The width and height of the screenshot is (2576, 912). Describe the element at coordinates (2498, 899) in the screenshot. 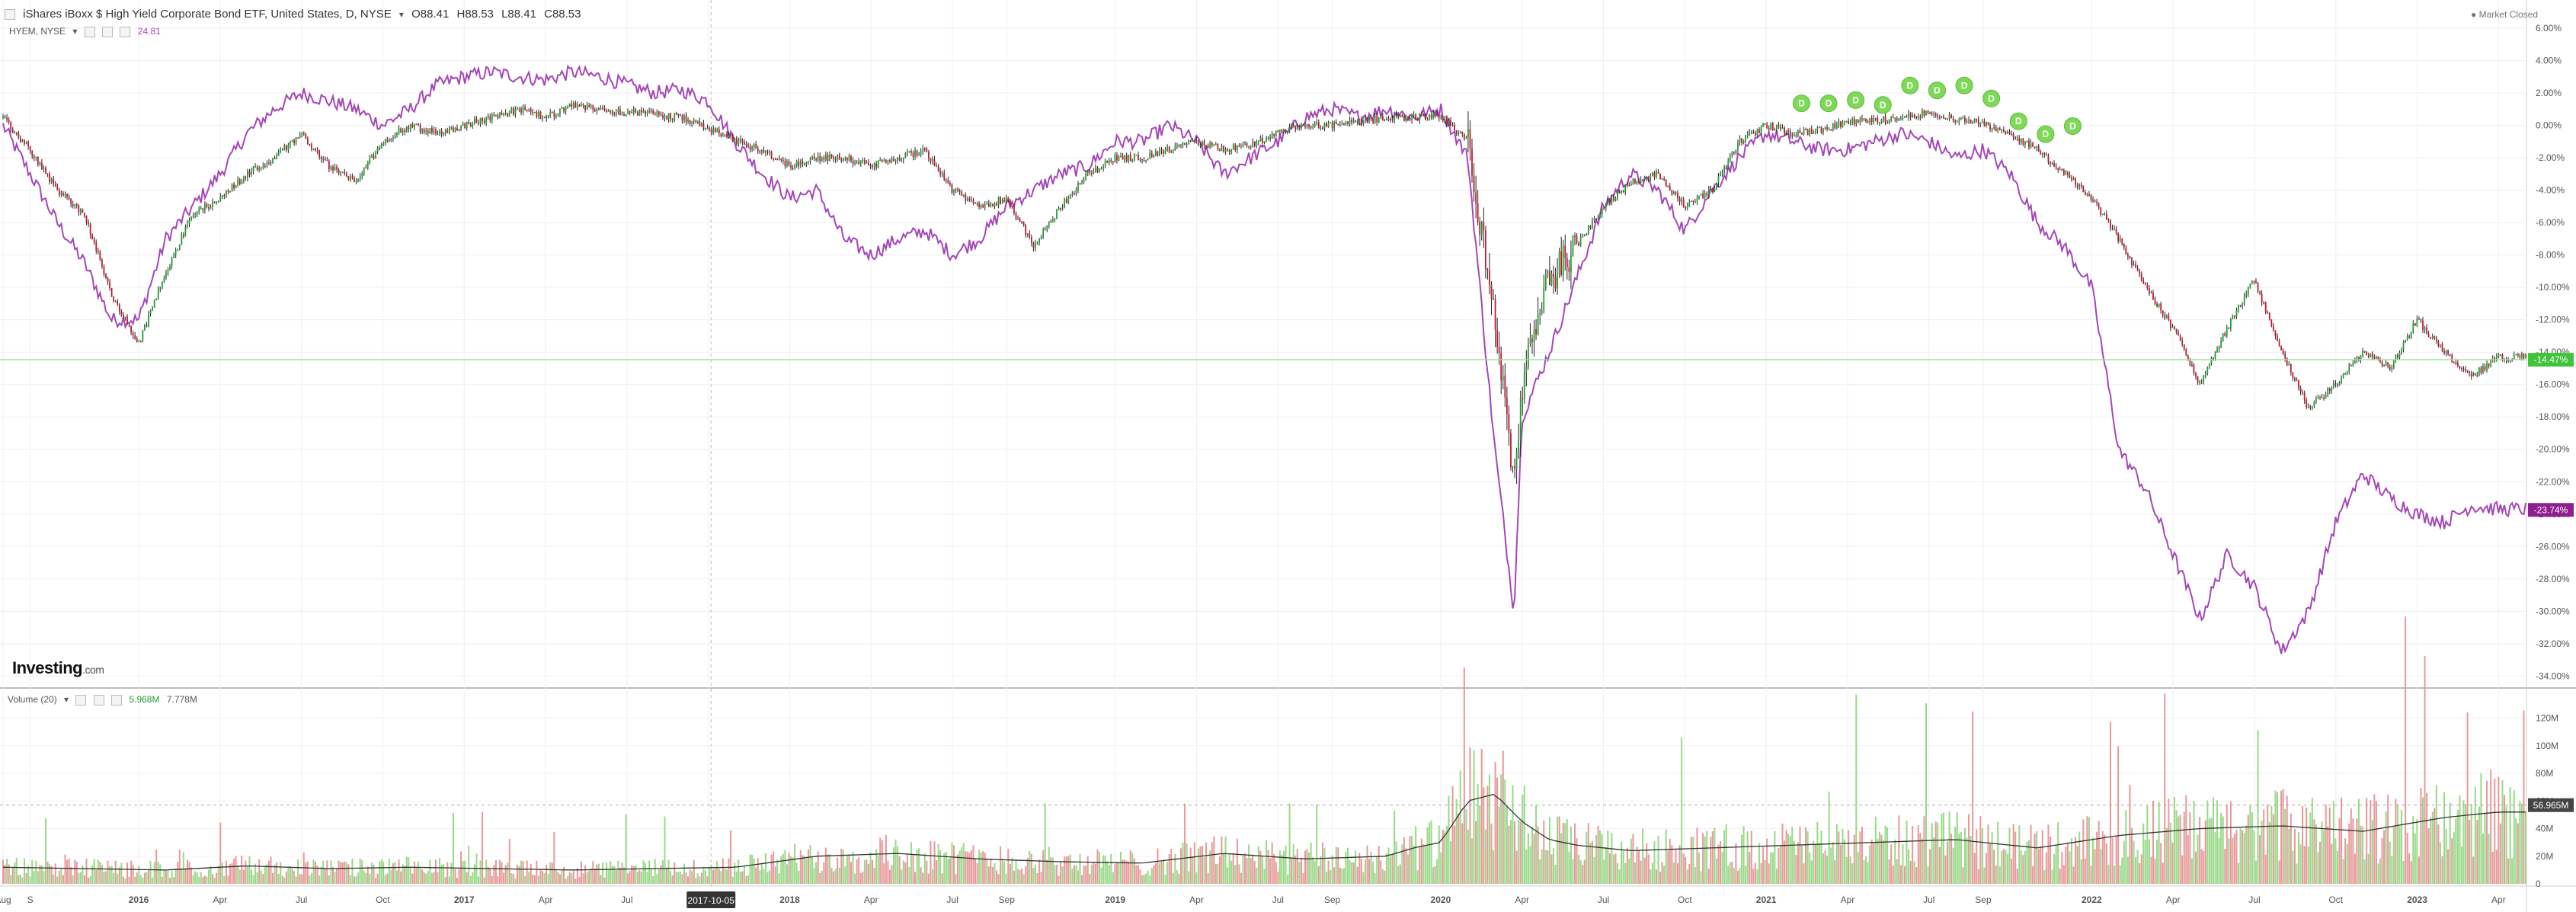

I see `x-tick-label: Apr` at that location.